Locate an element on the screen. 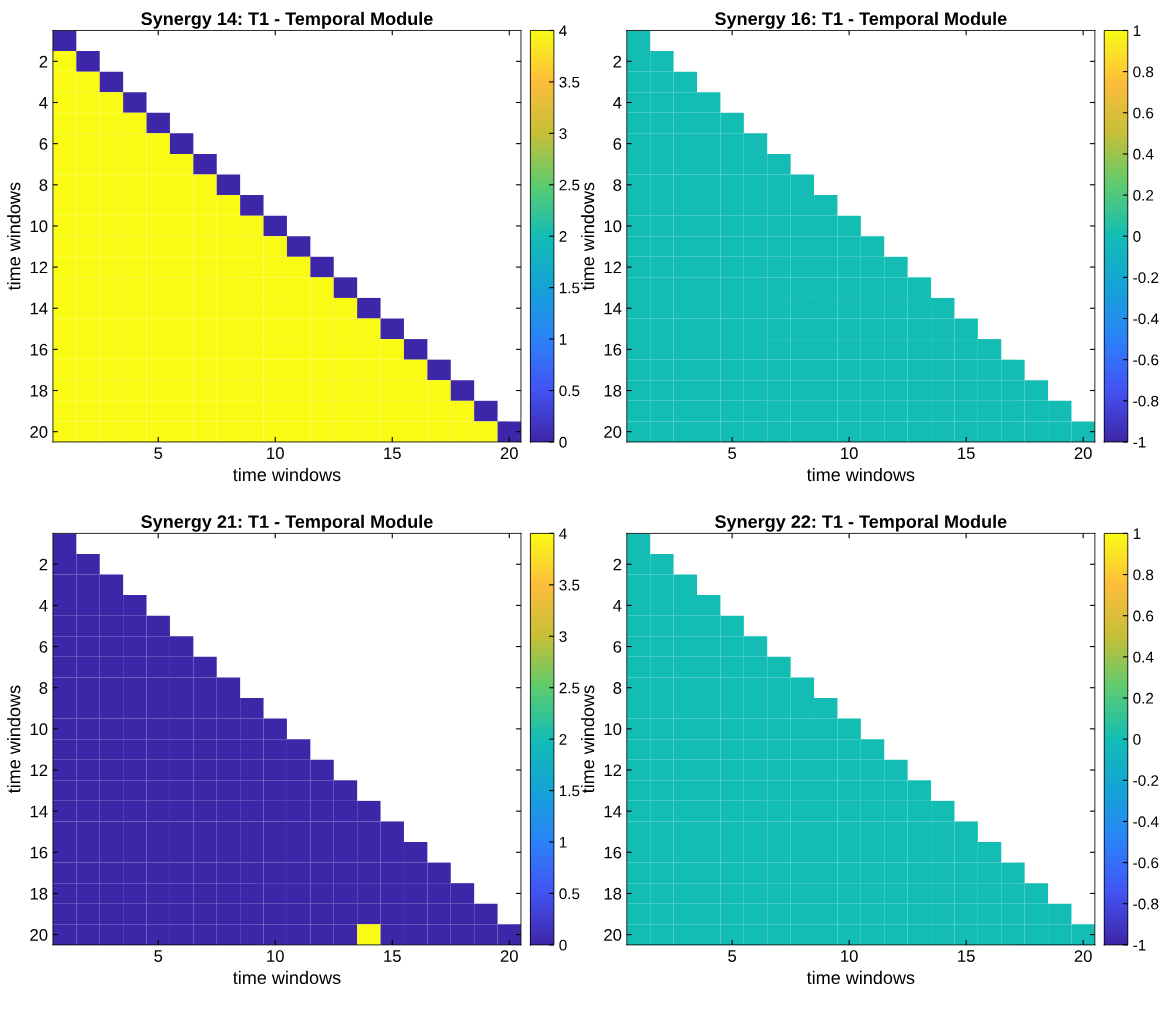 The image size is (1176, 1016). chart-title: Synergy 21: T1 - Temporal Module is located at coordinates (287, 523).